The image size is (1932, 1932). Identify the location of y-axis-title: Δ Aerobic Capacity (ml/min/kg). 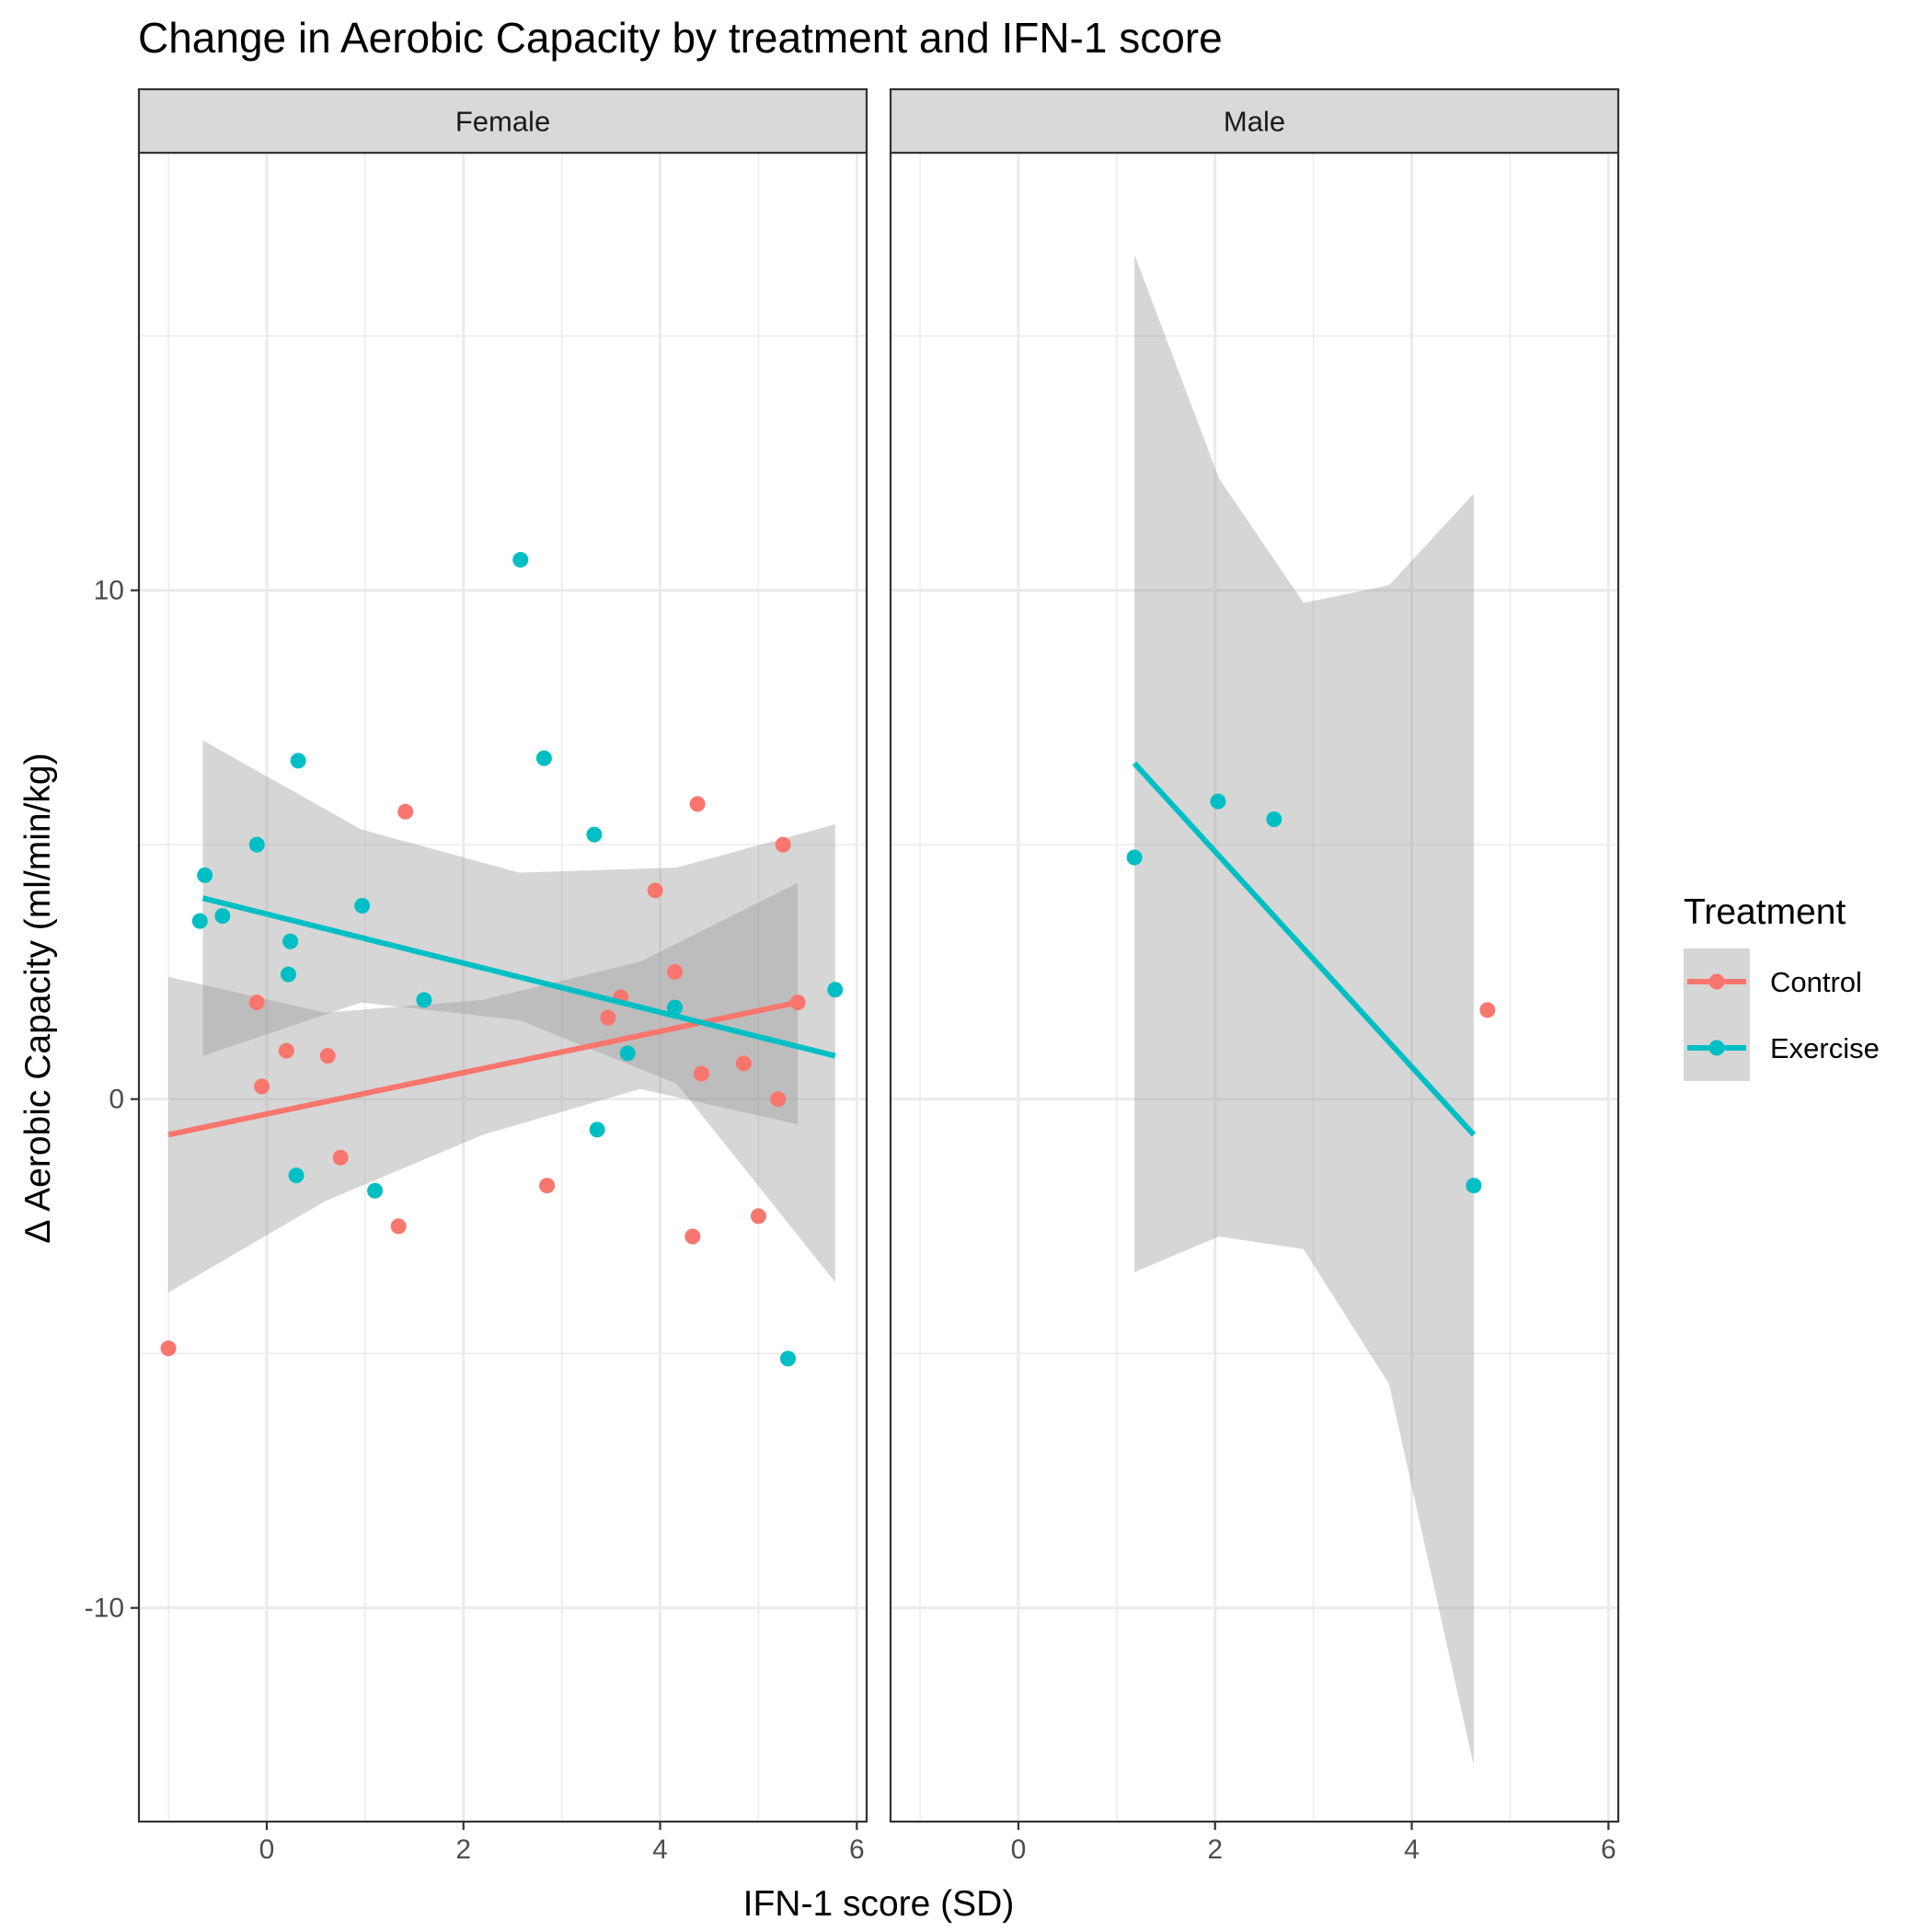
(38, 998).